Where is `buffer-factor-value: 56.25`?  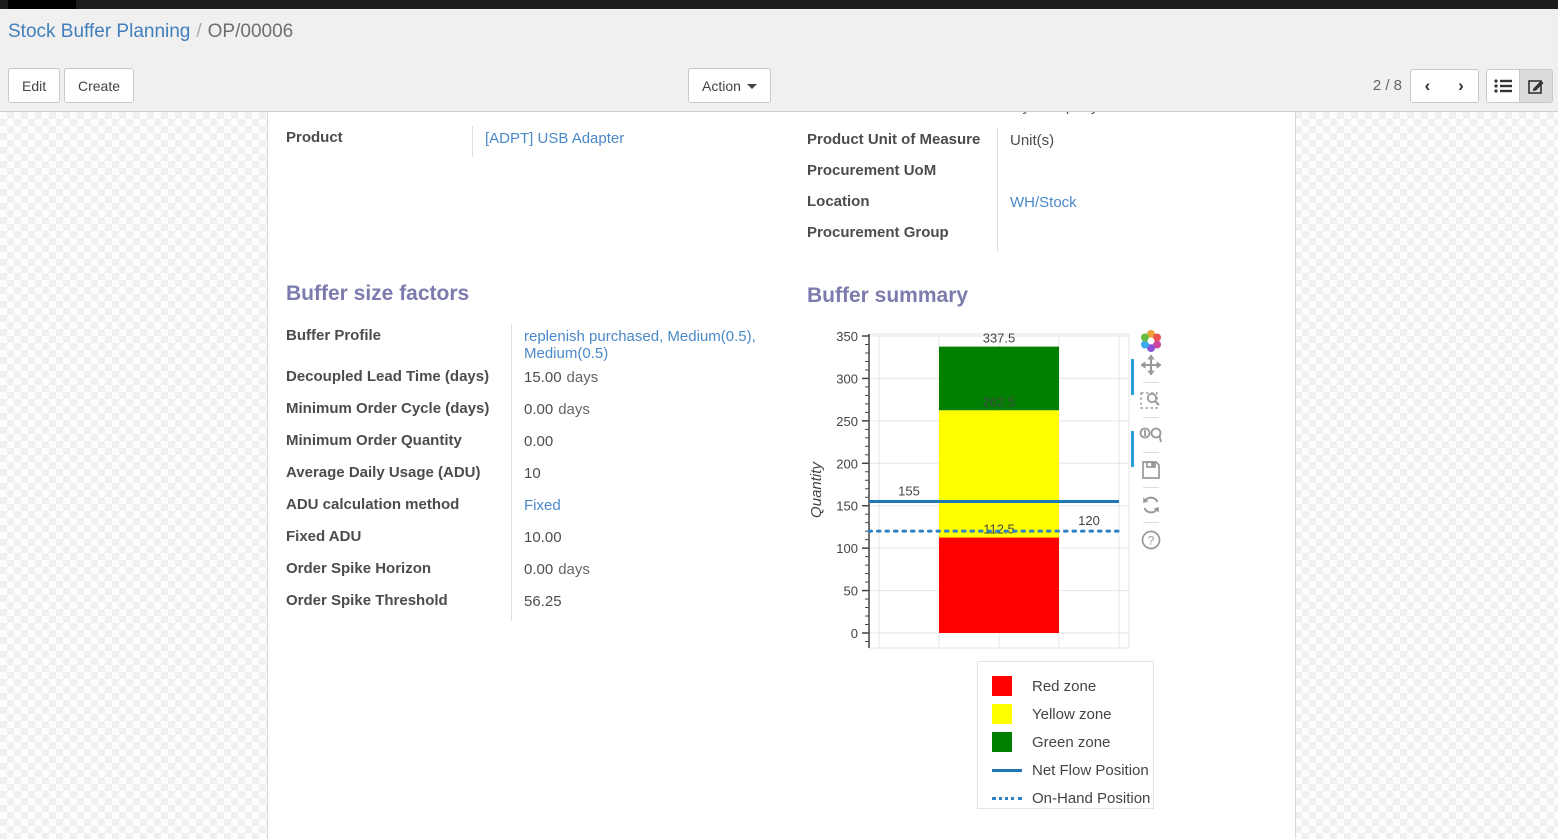
buffer-factor-value: 56.25 is located at coordinates (543, 601).